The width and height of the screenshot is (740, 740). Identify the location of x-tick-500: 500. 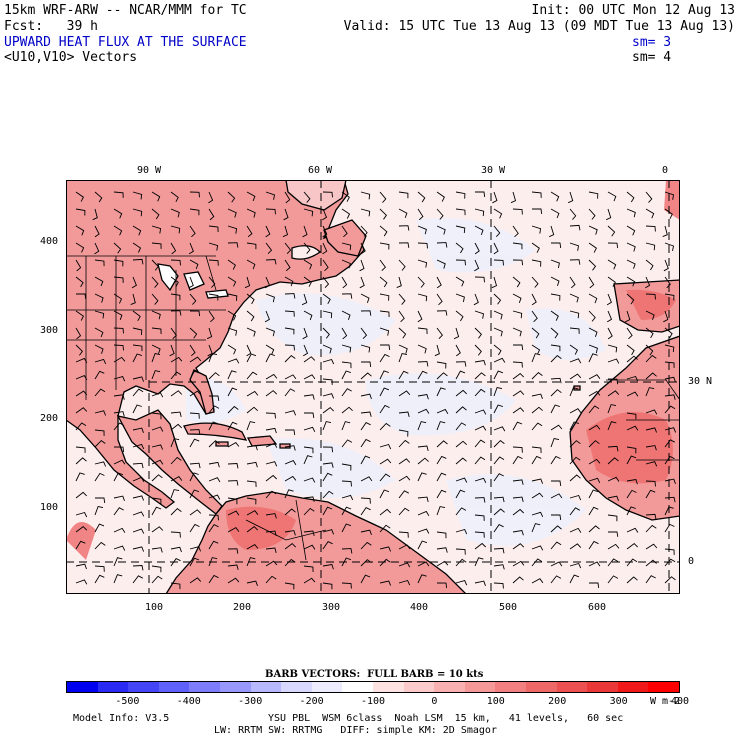
(508, 607).